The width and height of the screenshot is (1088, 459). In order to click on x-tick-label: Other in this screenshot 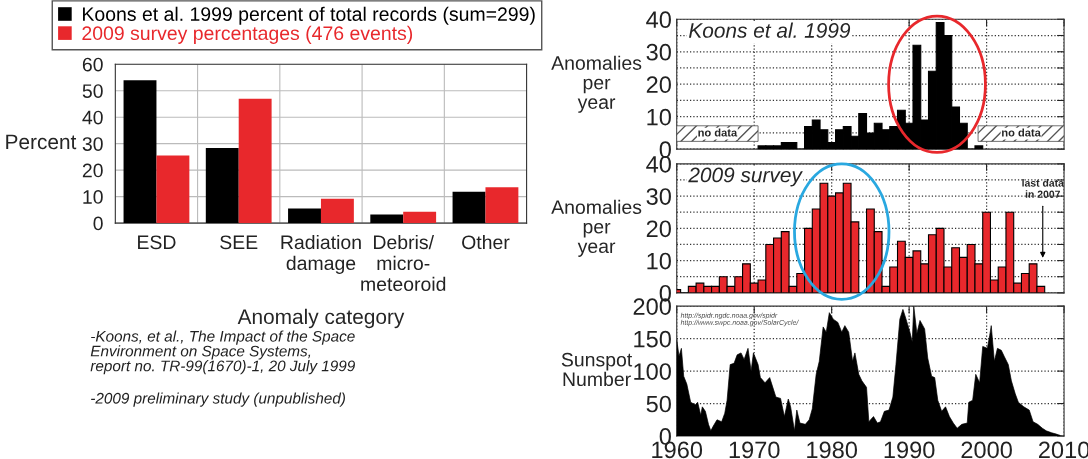, I will do `click(486, 242)`.